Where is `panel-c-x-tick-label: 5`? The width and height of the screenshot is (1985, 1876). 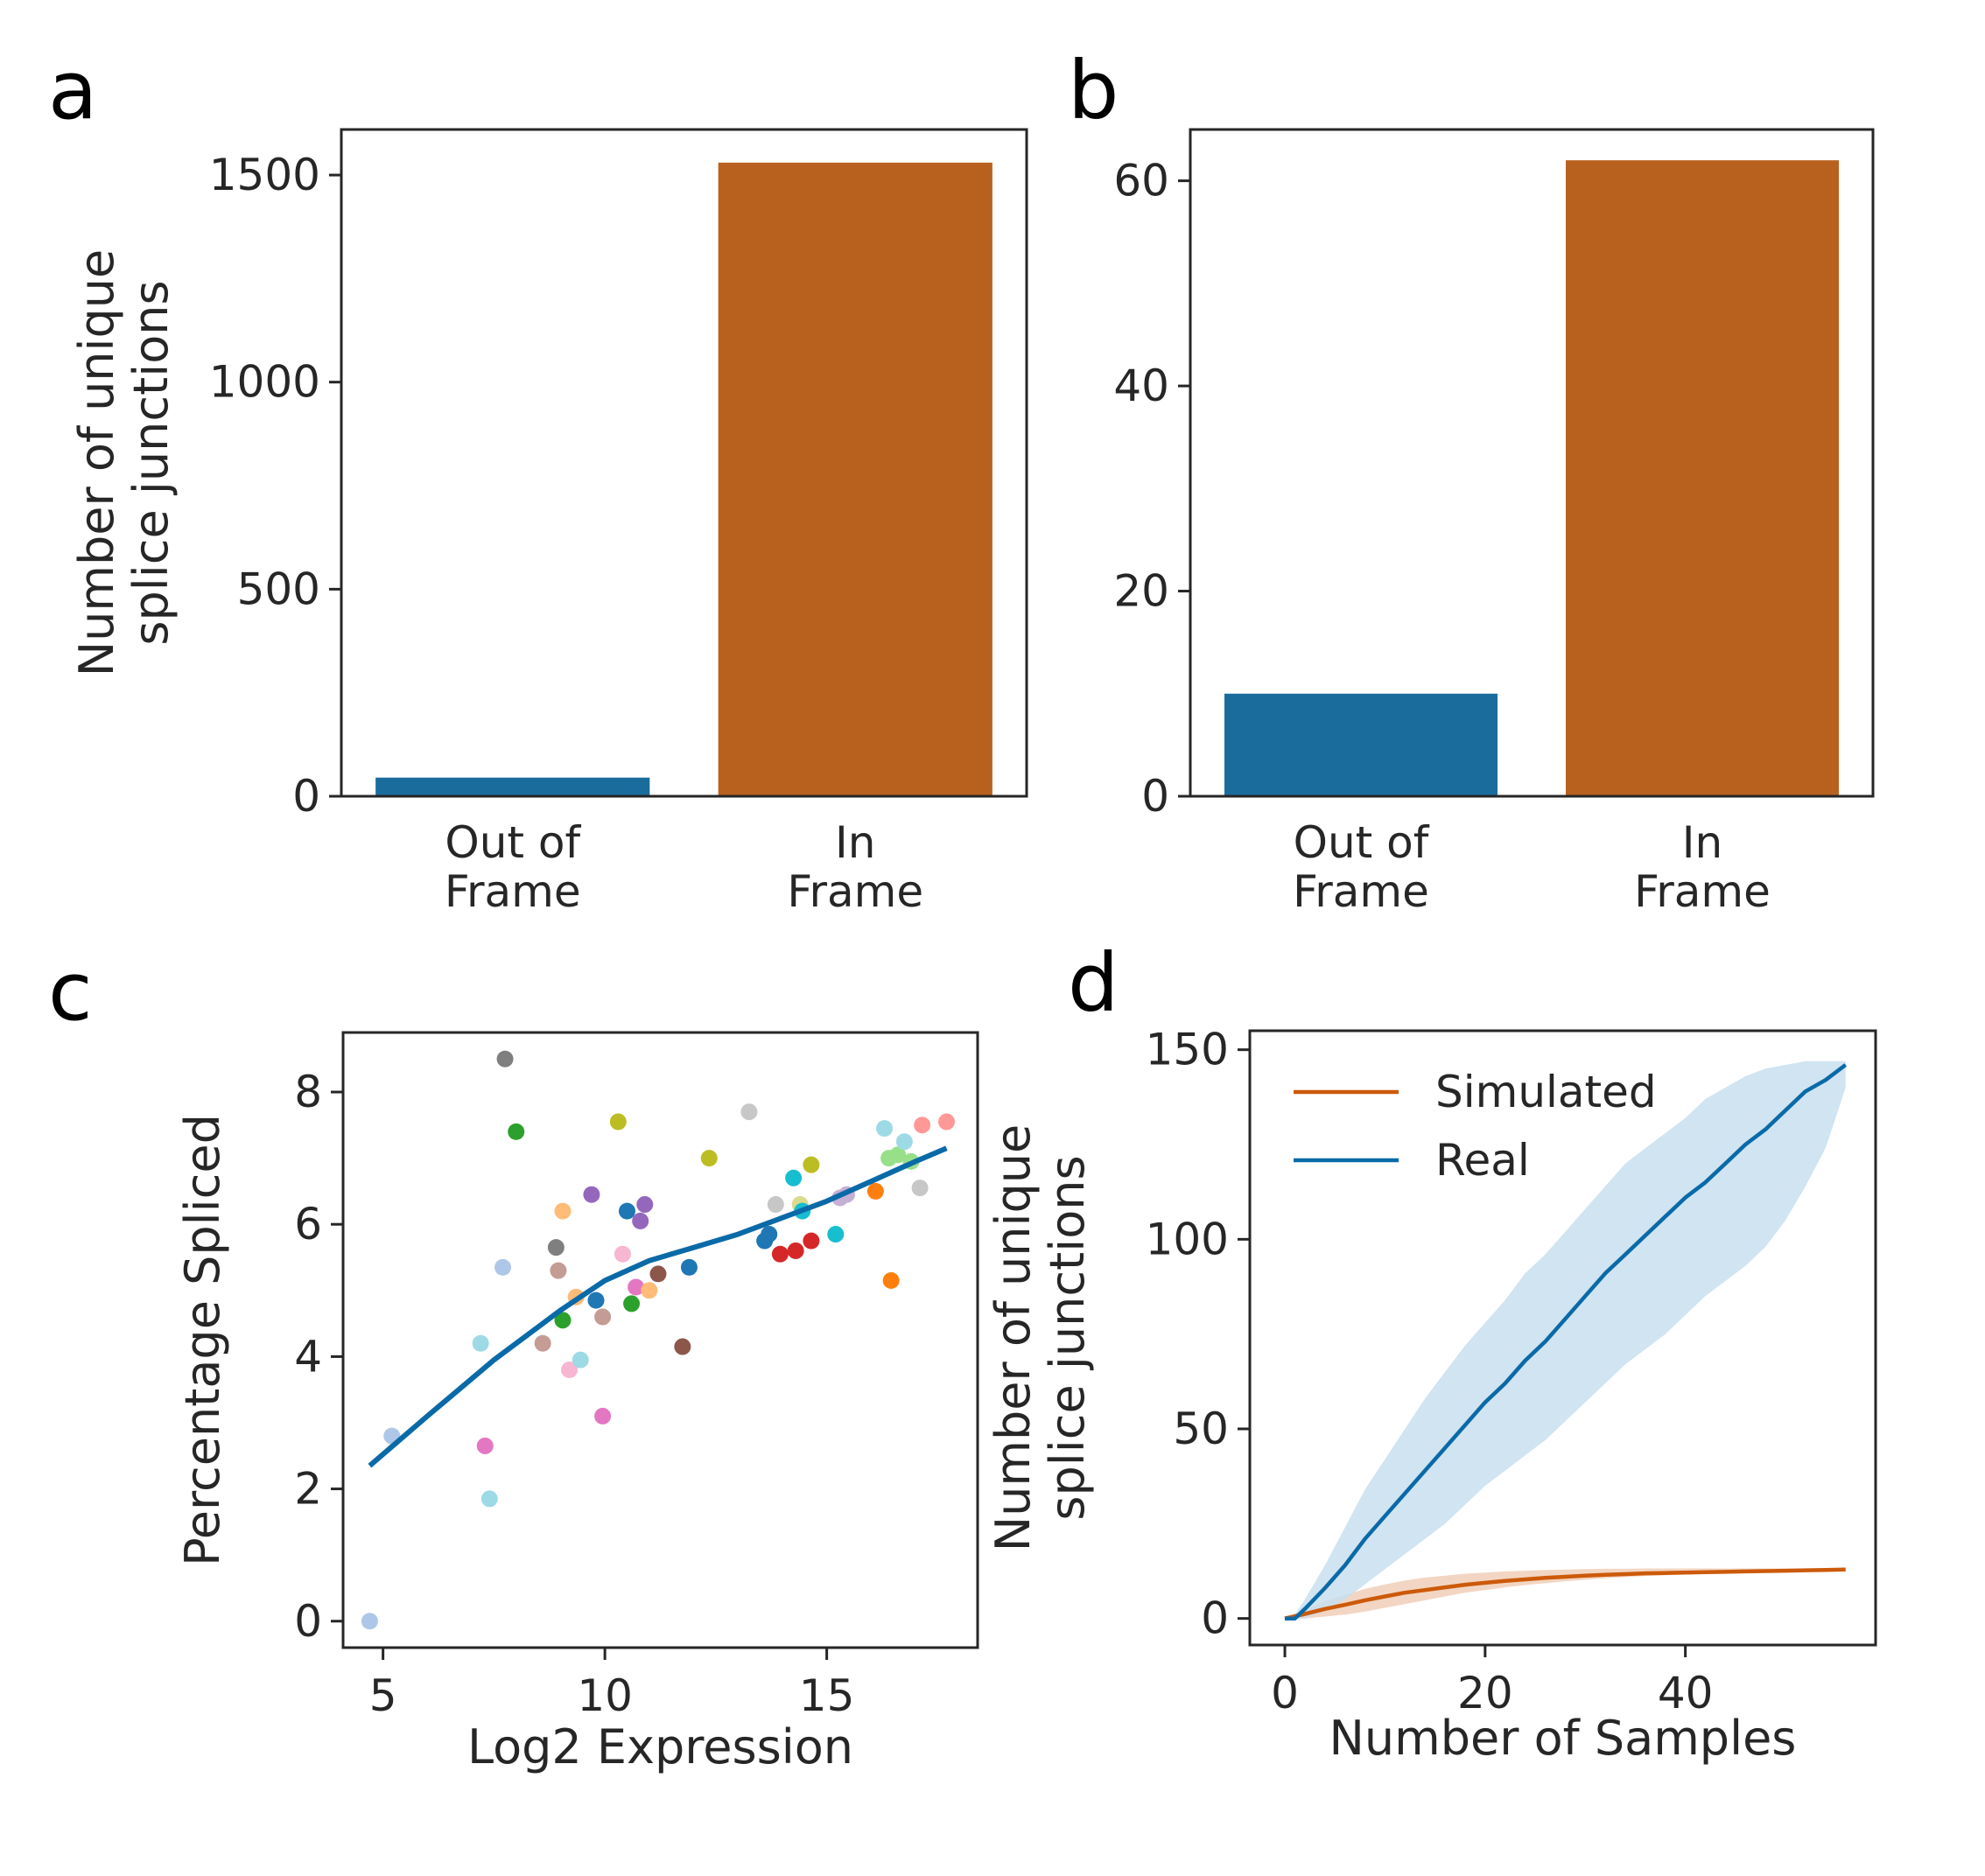 panel-c-x-tick-label: 5 is located at coordinates (383, 1695).